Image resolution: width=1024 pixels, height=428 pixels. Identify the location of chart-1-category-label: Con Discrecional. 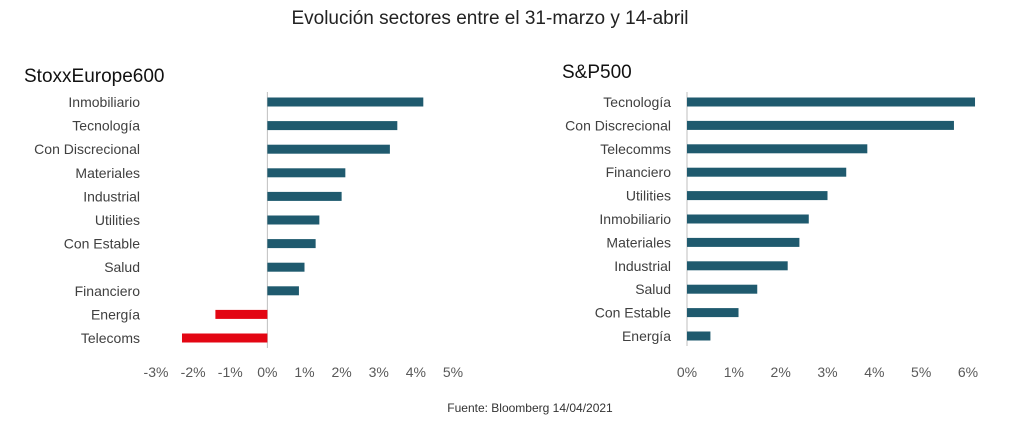
(618, 125).